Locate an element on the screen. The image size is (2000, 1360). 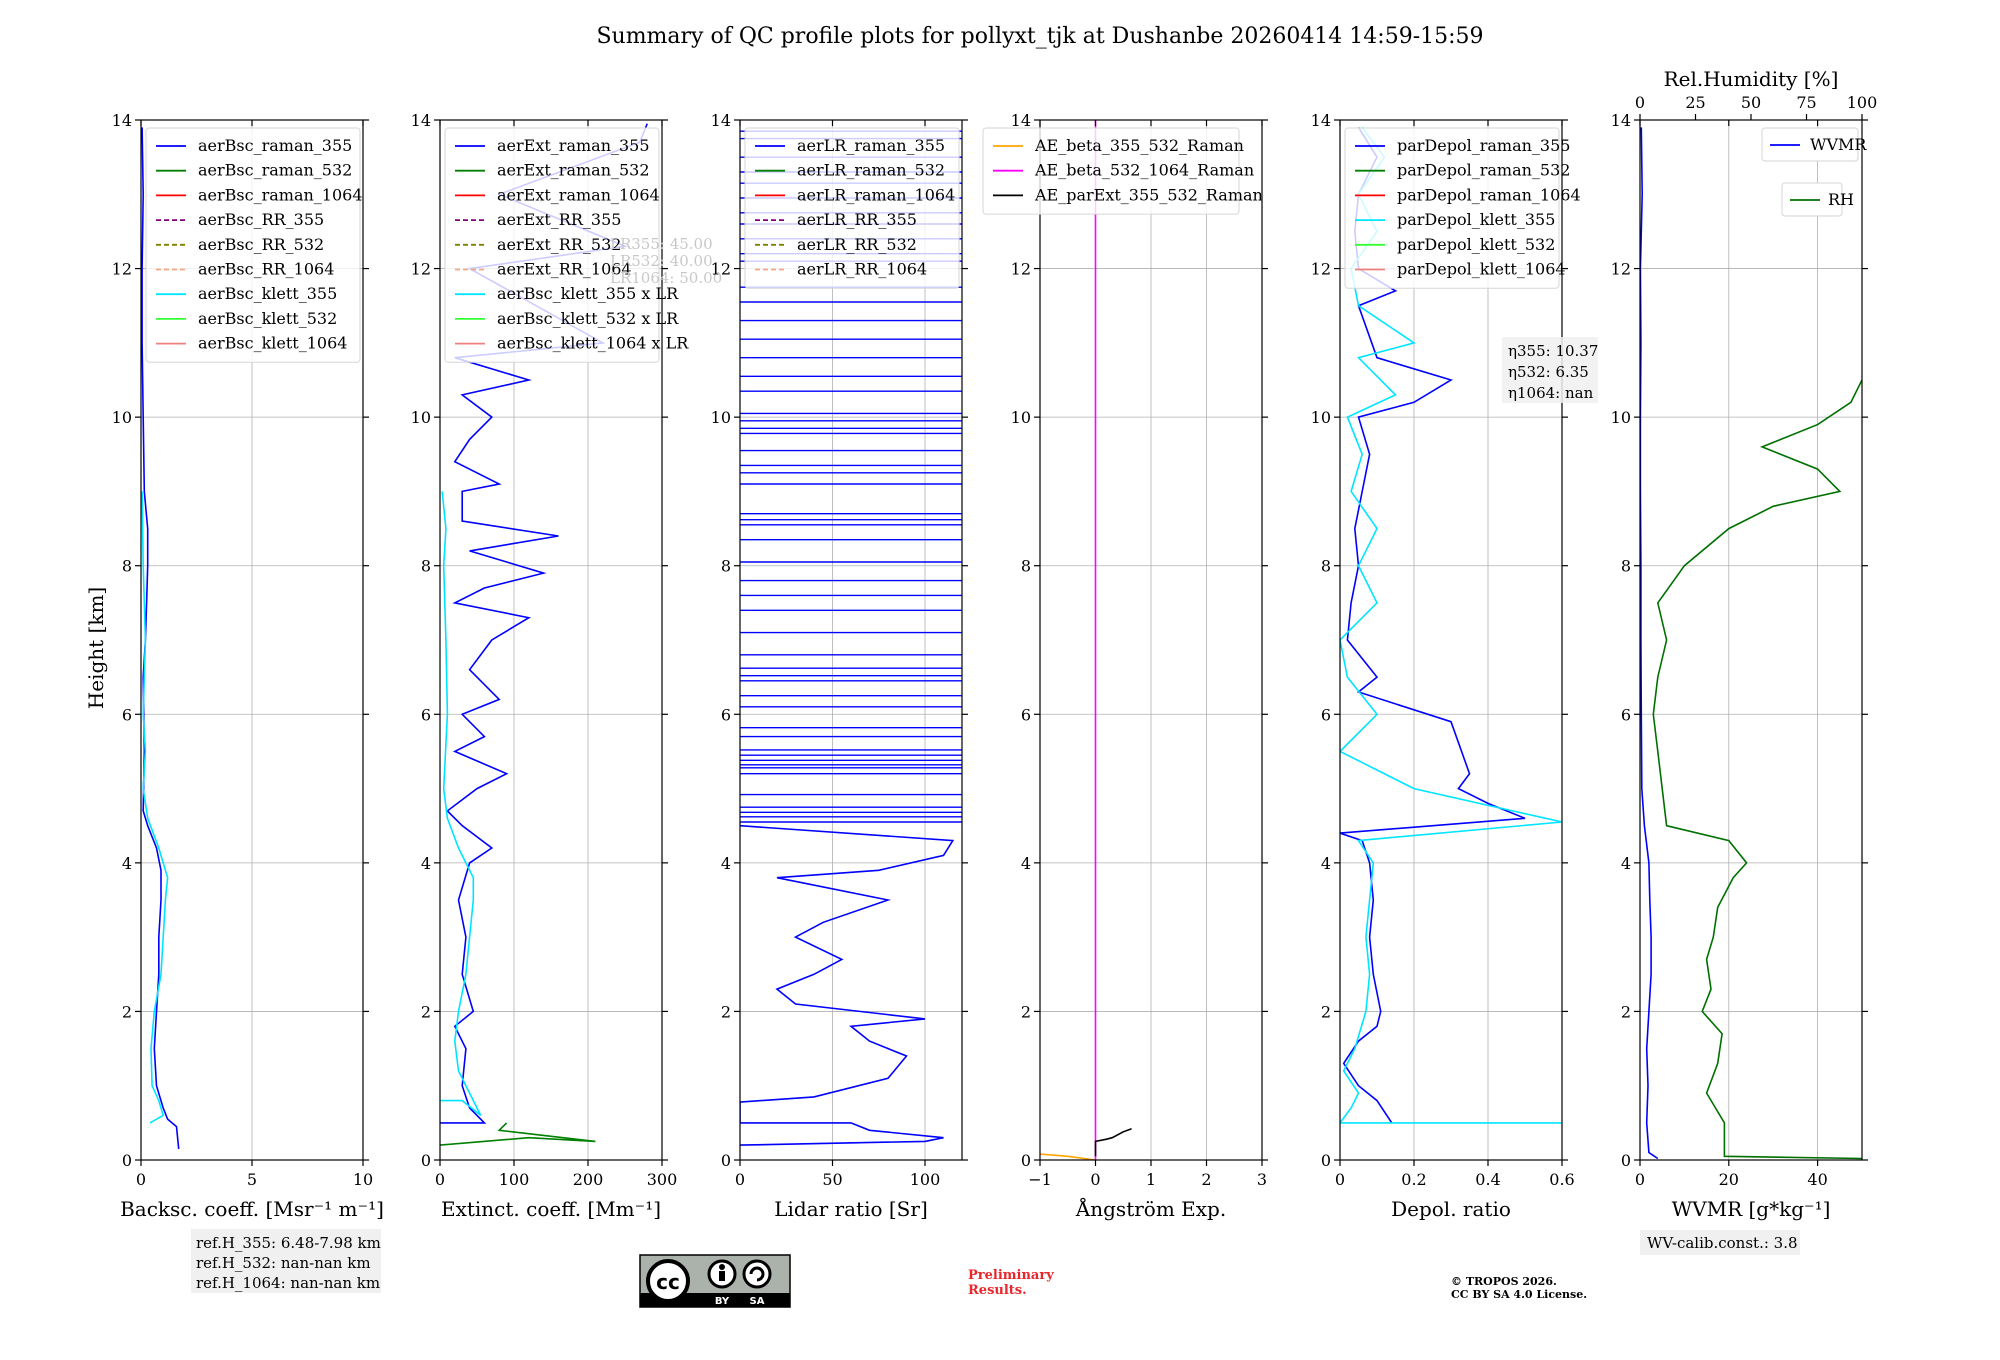
x-tick-label: −1 is located at coordinates (1040, 1179).